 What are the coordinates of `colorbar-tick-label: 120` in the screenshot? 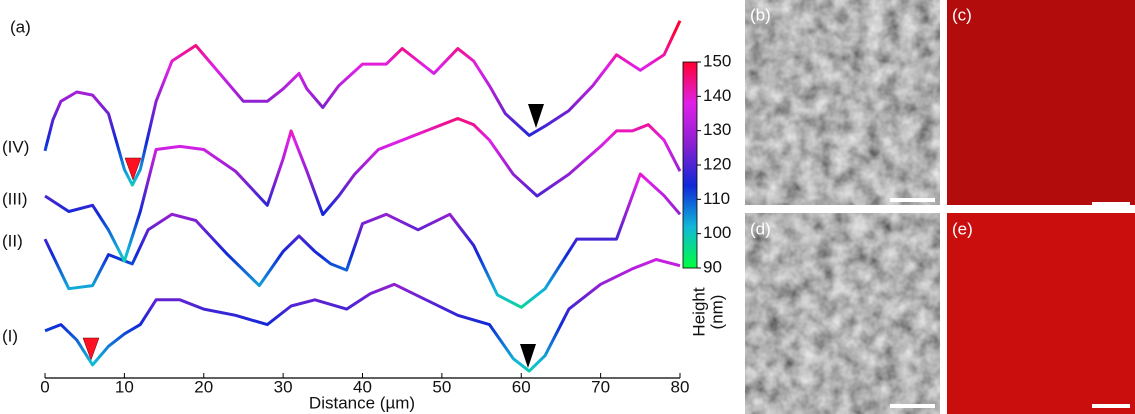 It's located at (717, 163).